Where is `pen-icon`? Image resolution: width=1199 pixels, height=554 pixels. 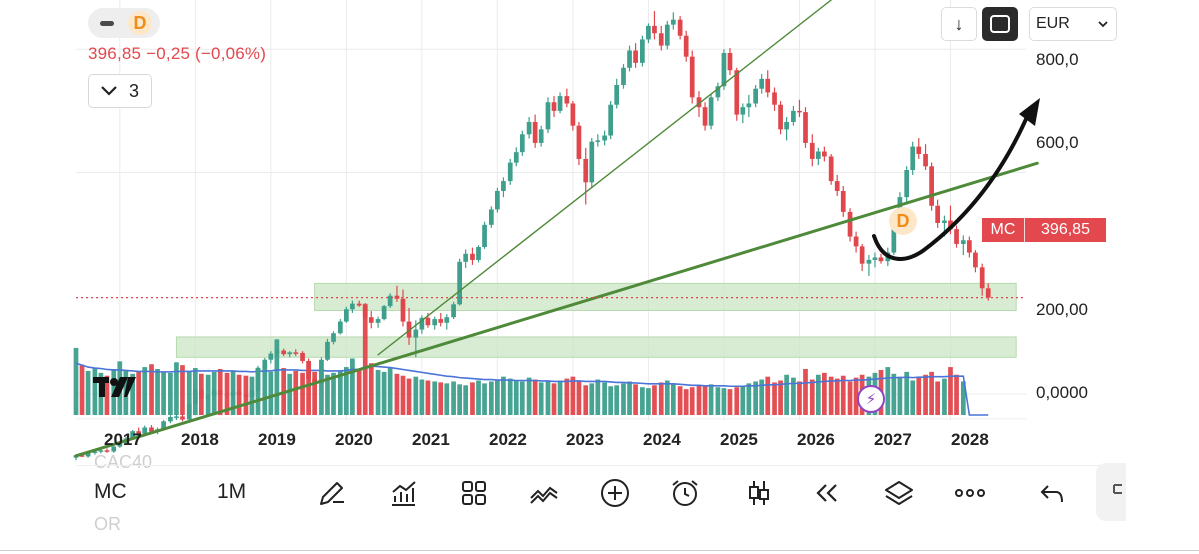
pen-icon is located at coordinates (332, 493).